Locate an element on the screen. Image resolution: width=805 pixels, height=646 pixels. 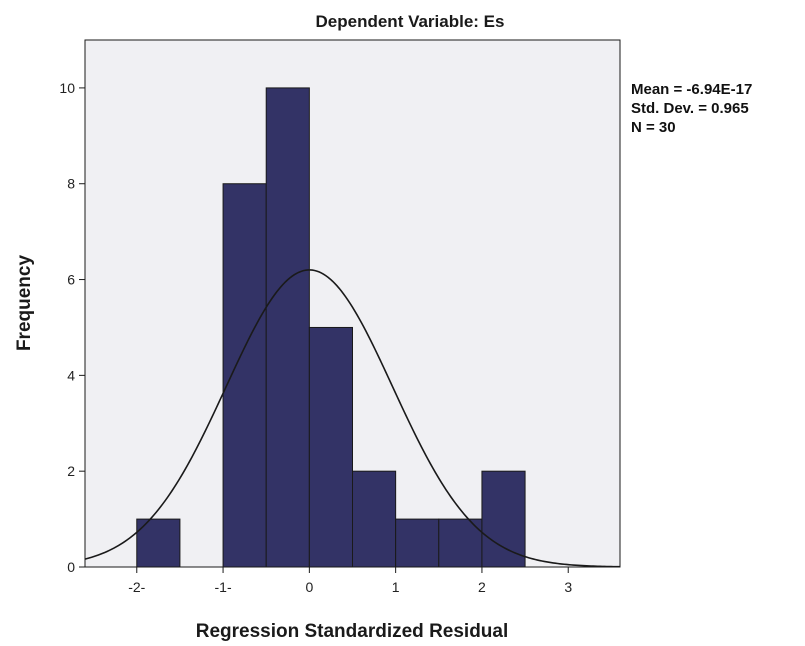
x-axis: -2- -1- 0 1 2 3 is located at coordinates (350, 581).